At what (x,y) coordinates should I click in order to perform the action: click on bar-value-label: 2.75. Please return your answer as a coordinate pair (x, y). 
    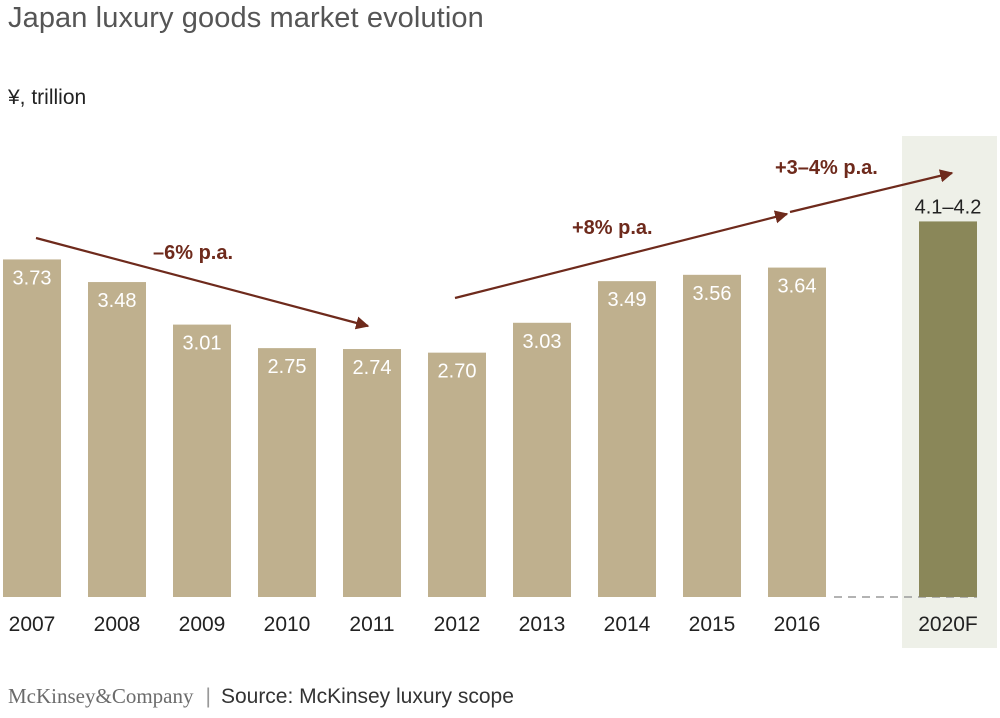
    Looking at the image, I should click on (287, 367).